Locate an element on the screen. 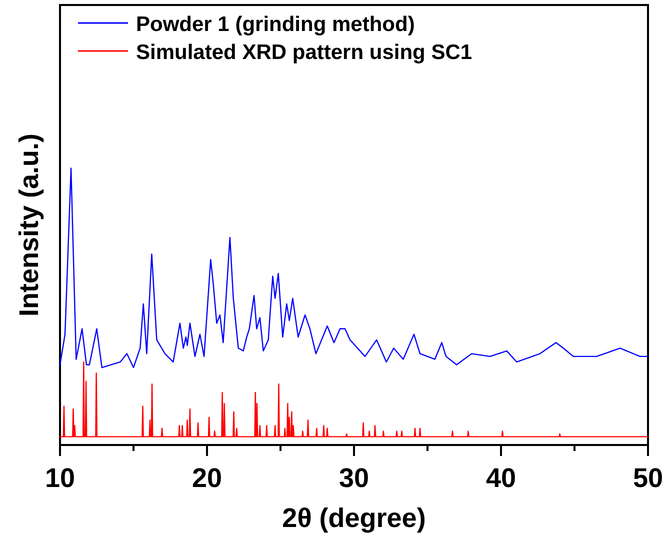  y-axis-title: Intensity (a.u.) is located at coordinates (29, 225).